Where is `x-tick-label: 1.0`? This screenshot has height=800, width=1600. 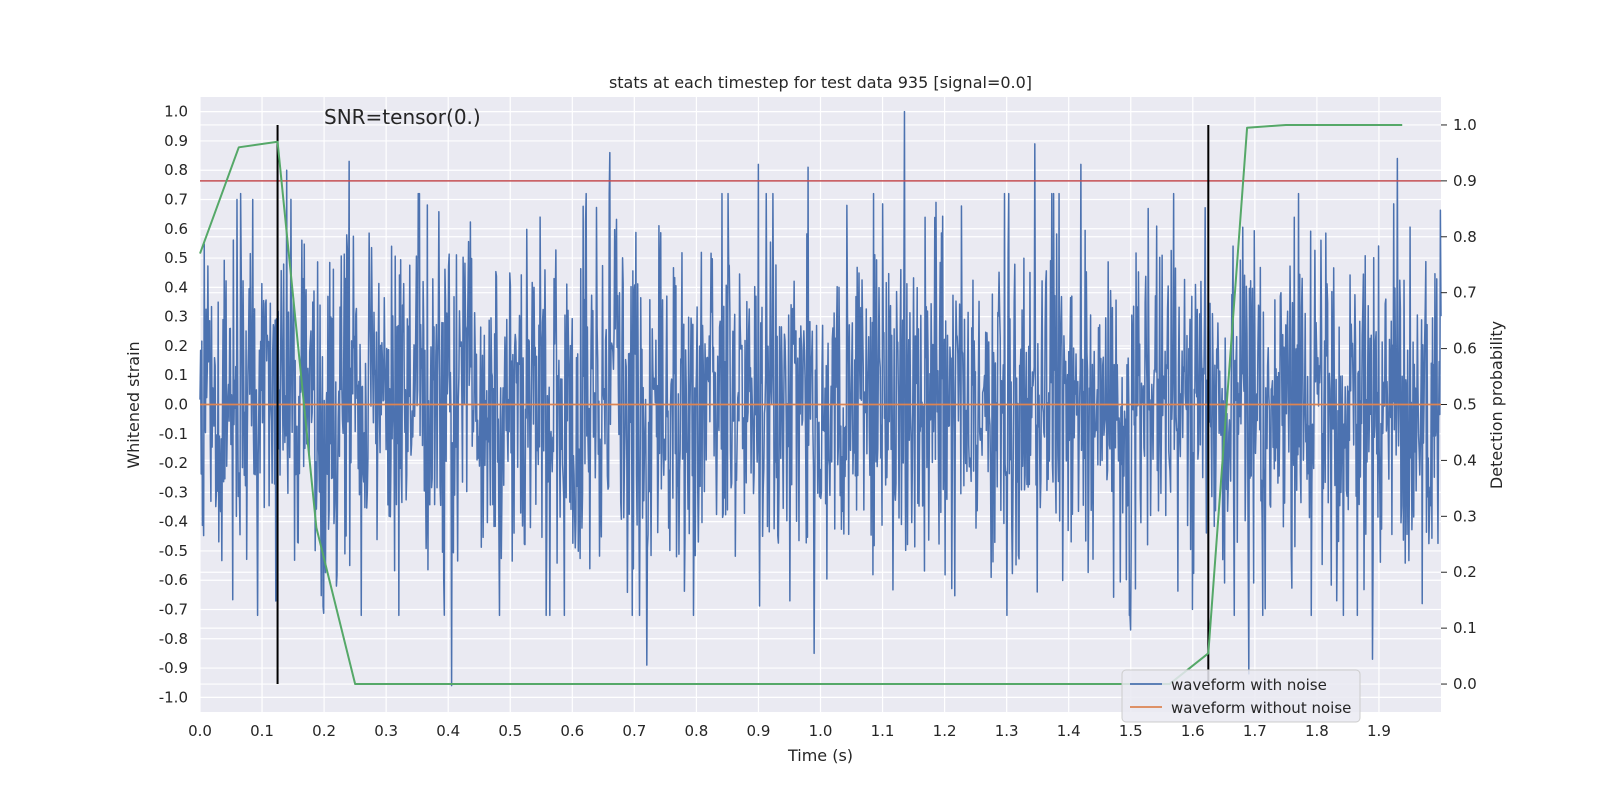
x-tick-label: 1.0 is located at coordinates (821, 731).